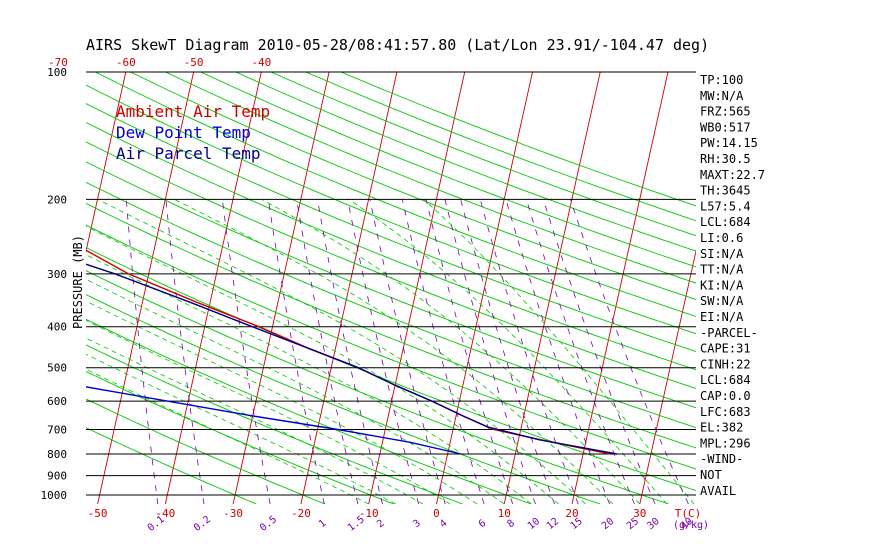  I want to click on stat-item: WB0:517, so click(725, 127).